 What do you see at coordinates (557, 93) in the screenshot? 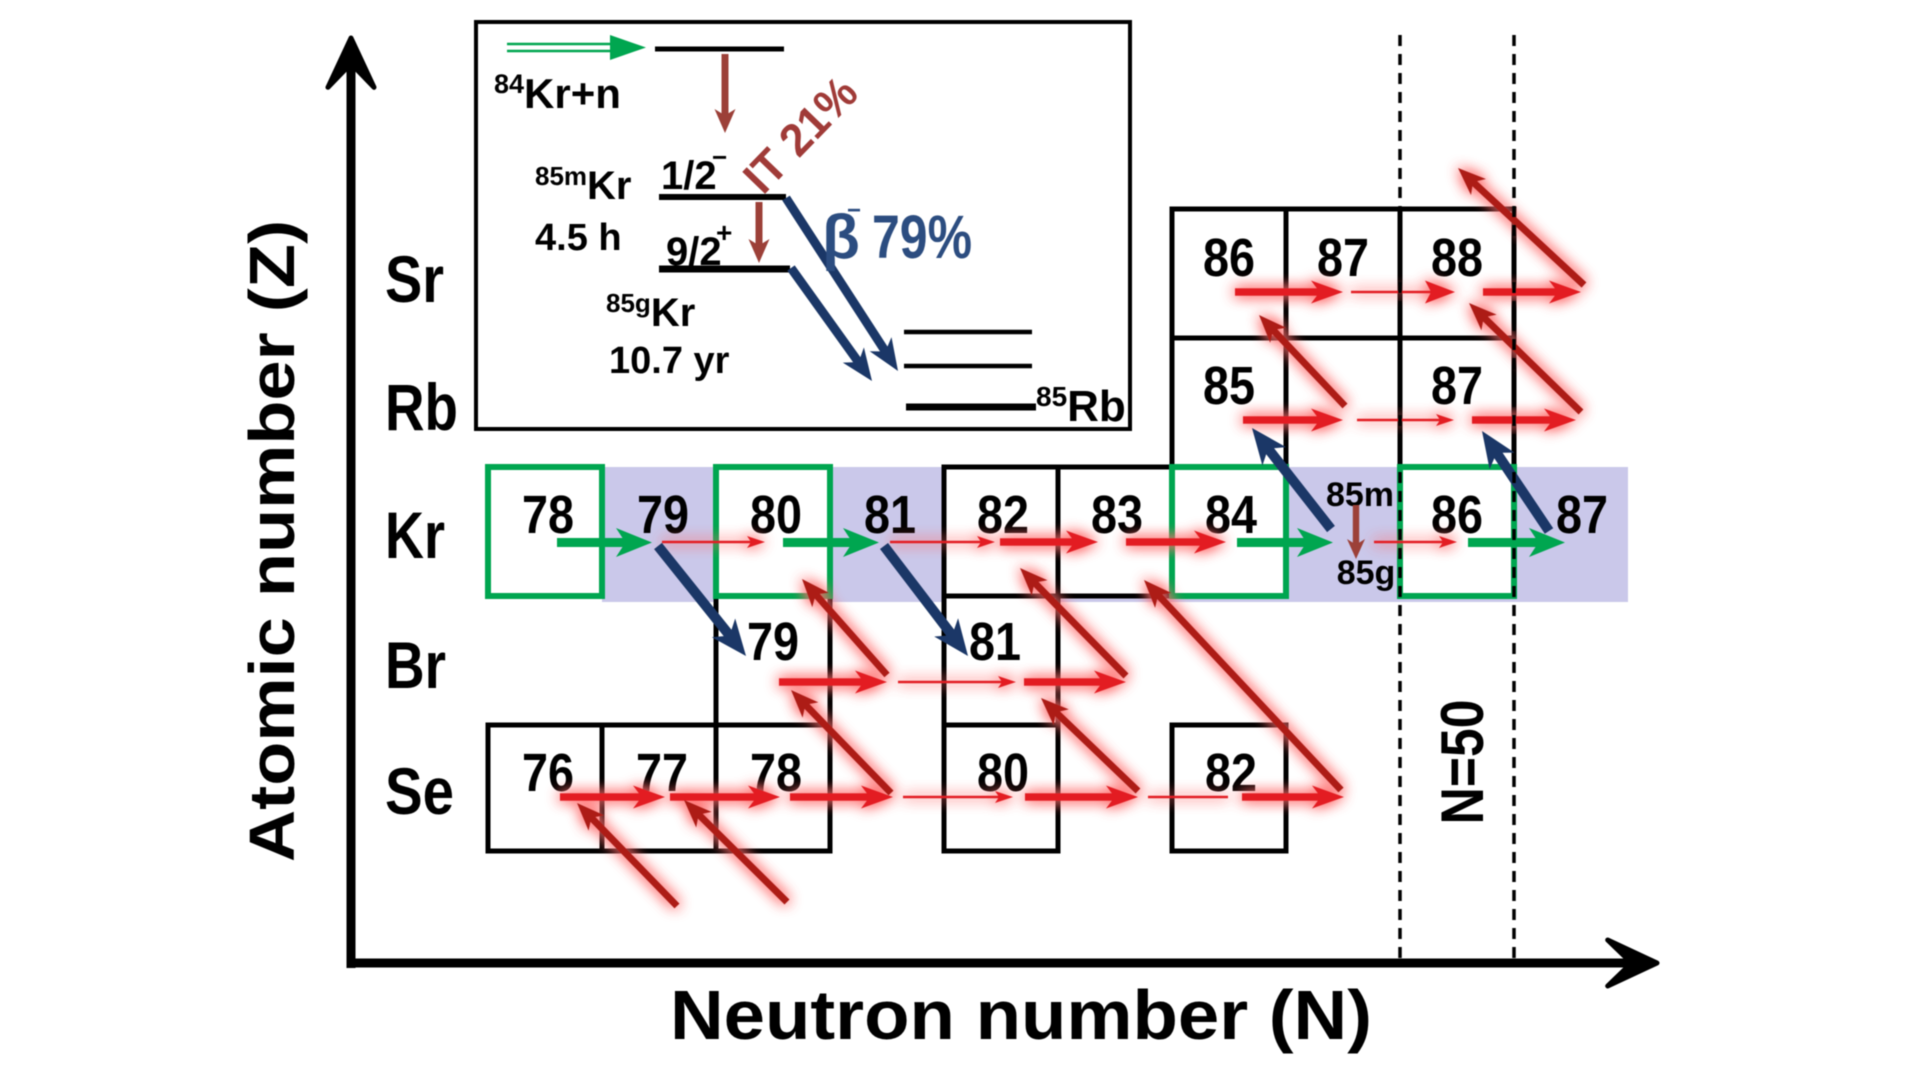
I see `svg-text: 84Kr+n` at bounding box center [557, 93].